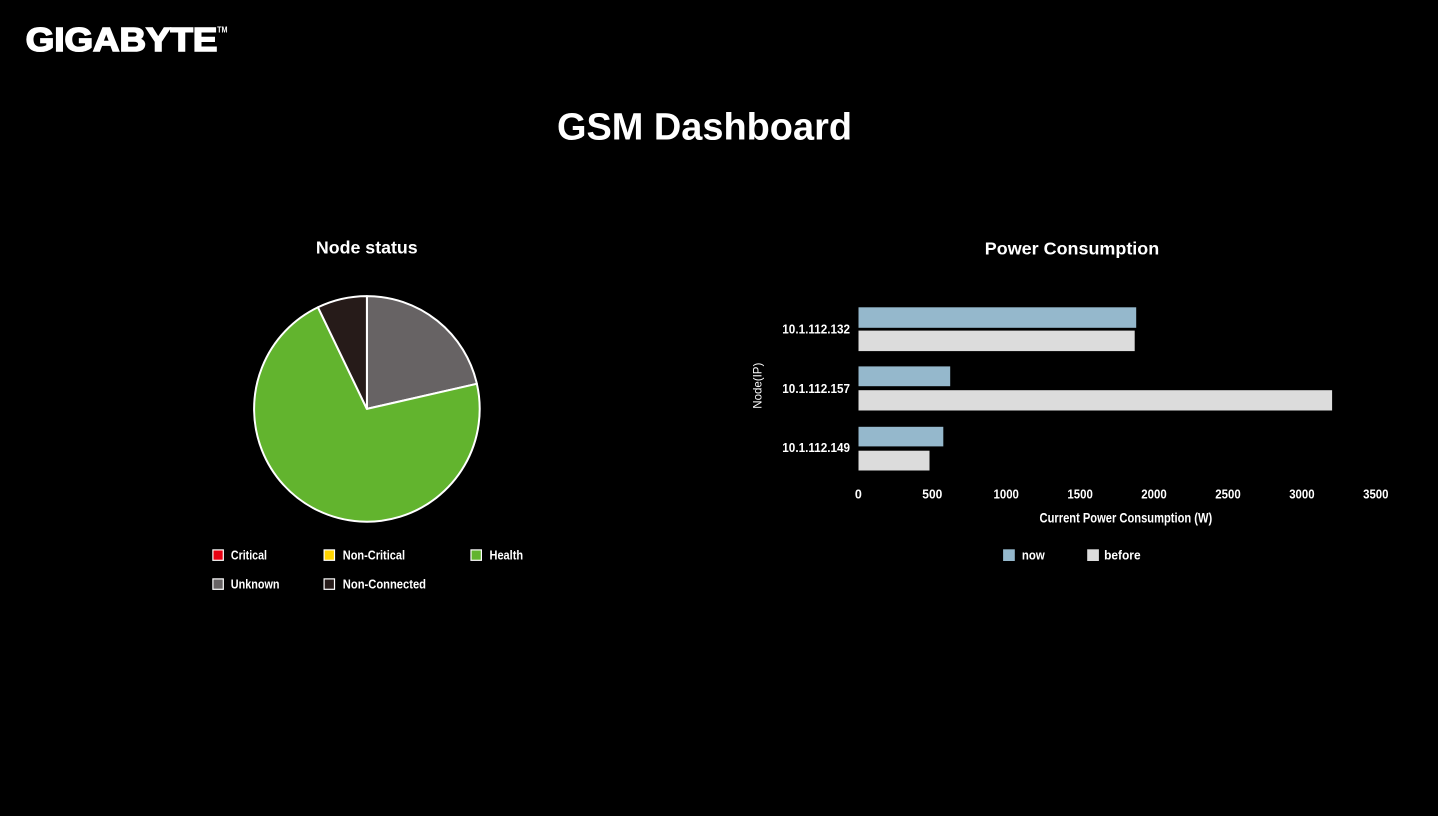  What do you see at coordinates (122, 39) in the screenshot?
I see `svg-text: GIGABYTE` at bounding box center [122, 39].